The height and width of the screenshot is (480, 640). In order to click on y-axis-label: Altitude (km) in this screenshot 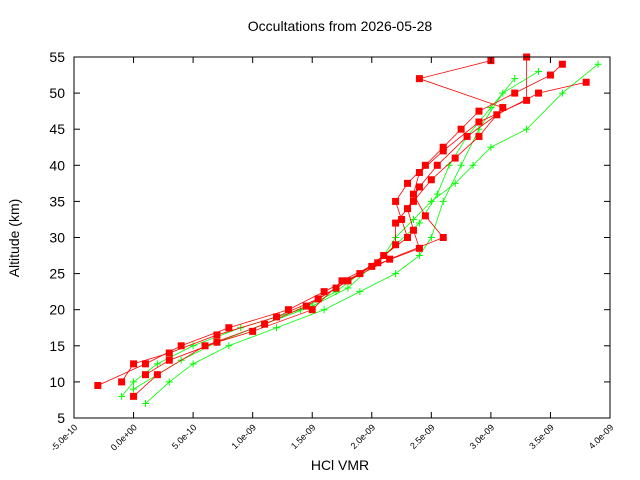, I will do `click(14, 238)`.